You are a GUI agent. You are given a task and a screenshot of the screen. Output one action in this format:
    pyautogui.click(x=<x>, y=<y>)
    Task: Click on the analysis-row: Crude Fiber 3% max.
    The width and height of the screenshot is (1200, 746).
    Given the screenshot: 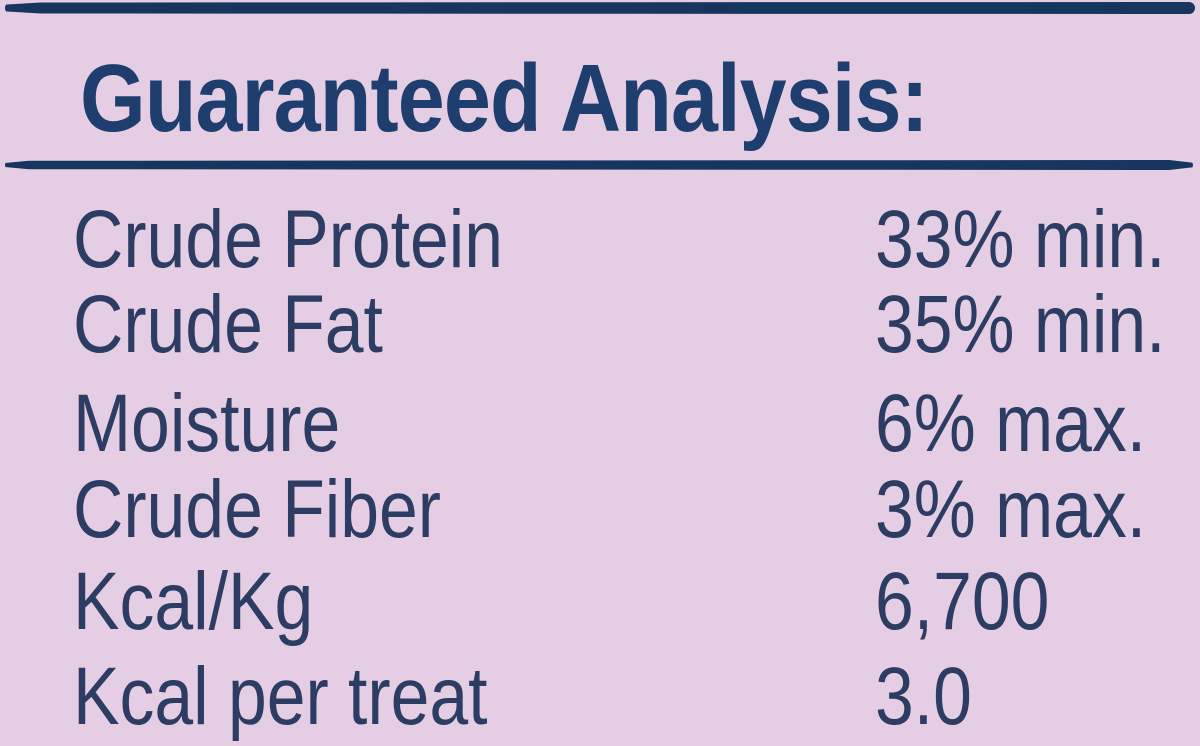 What is the action you would take?
    pyautogui.click(x=600, y=514)
    